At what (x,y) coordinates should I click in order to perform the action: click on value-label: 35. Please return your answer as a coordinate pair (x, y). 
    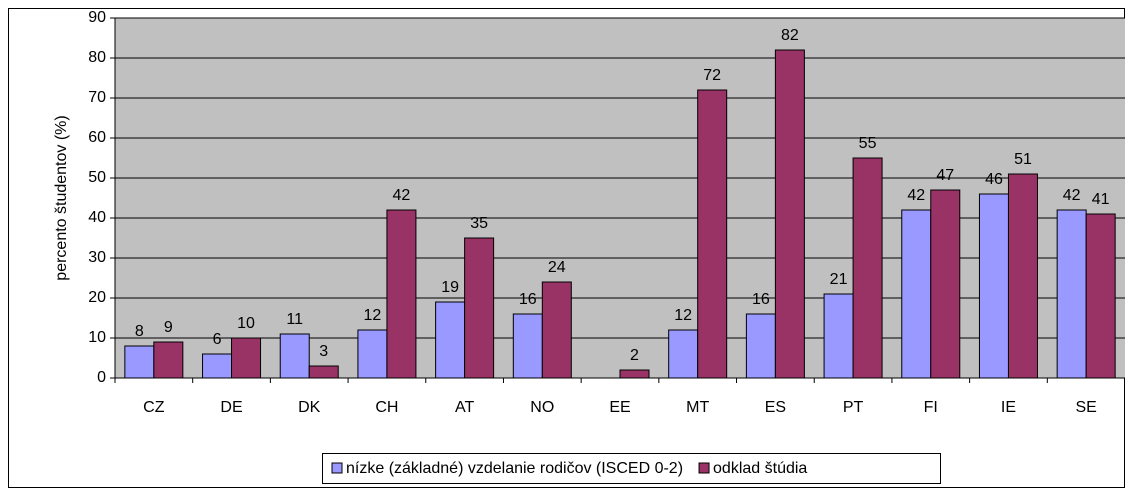
    Looking at the image, I should click on (479, 223).